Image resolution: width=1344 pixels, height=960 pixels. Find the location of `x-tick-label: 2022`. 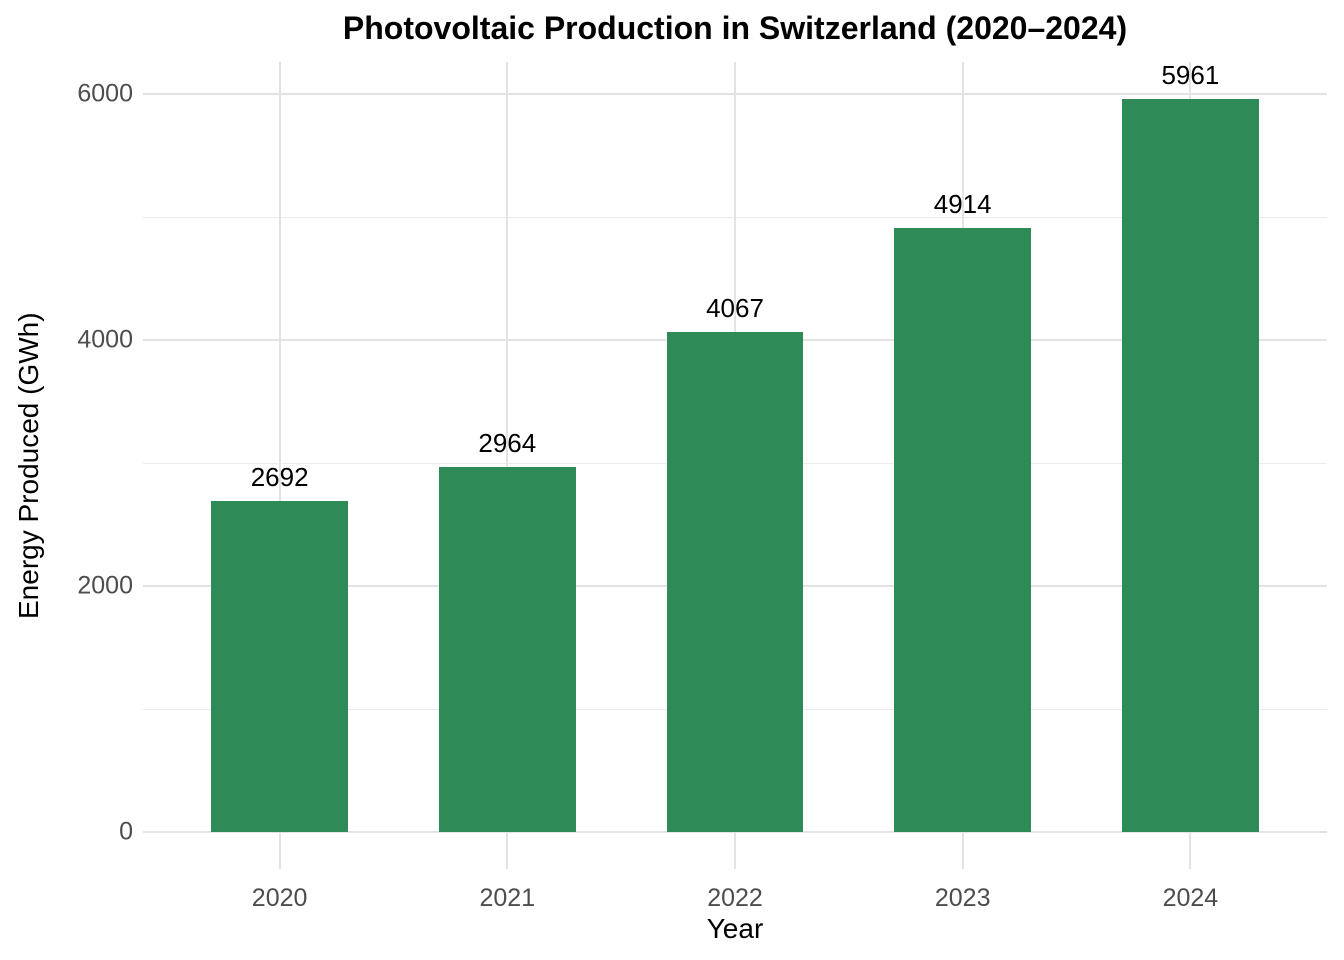

x-tick-label: 2022 is located at coordinates (735, 898).